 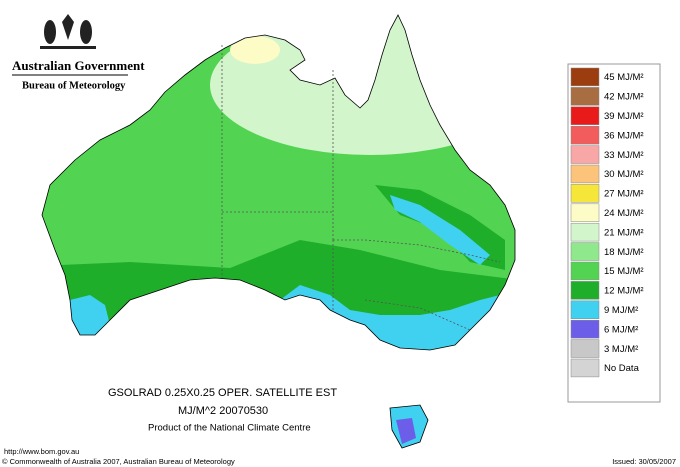 I want to click on government: Australian Government, so click(x=78, y=65).